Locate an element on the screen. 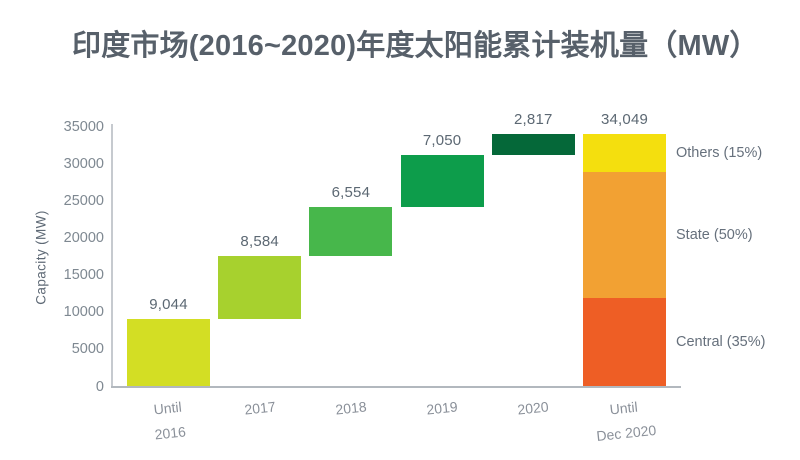  x-axis-line is located at coordinates (396, 387).